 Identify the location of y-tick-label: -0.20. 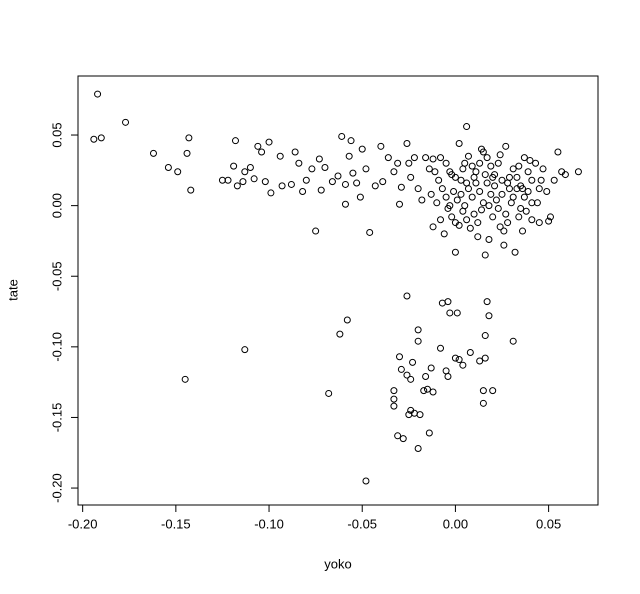
(56, 488).